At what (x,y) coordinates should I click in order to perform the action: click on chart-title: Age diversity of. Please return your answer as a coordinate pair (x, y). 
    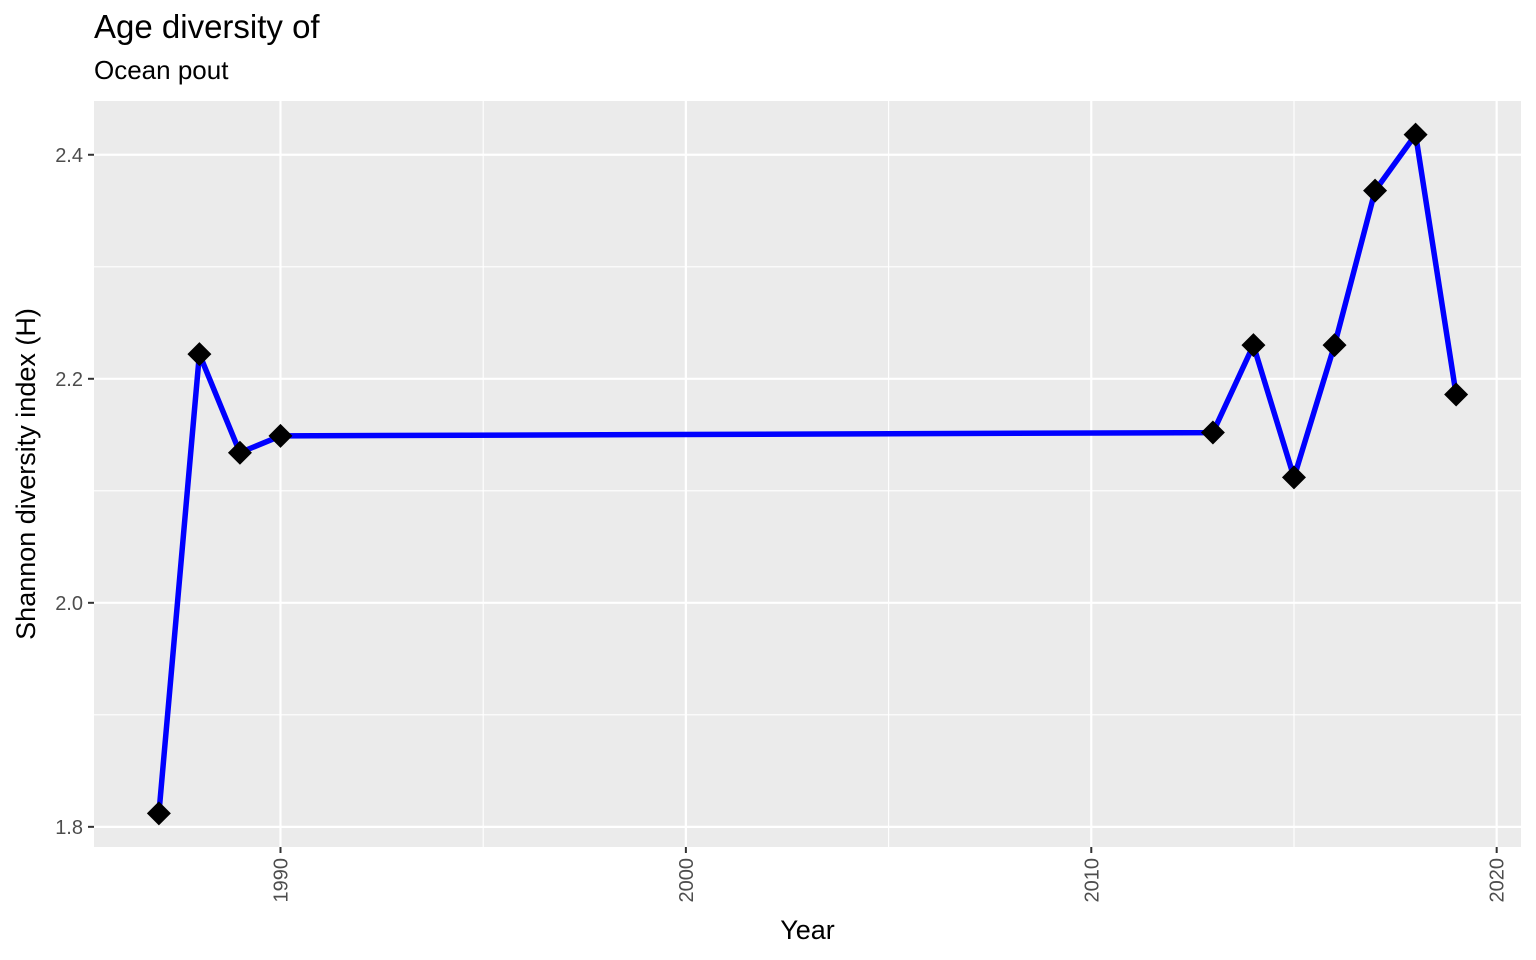
    Looking at the image, I should click on (207, 26).